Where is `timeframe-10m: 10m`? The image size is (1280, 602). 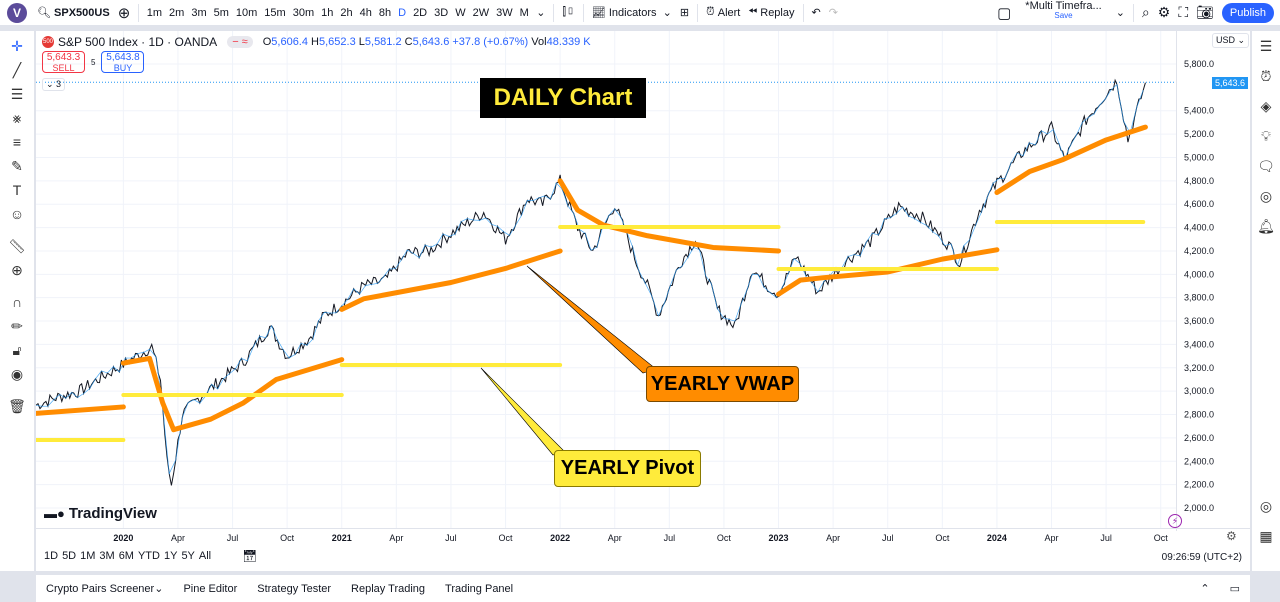 timeframe-10m: 10m is located at coordinates (246, 12).